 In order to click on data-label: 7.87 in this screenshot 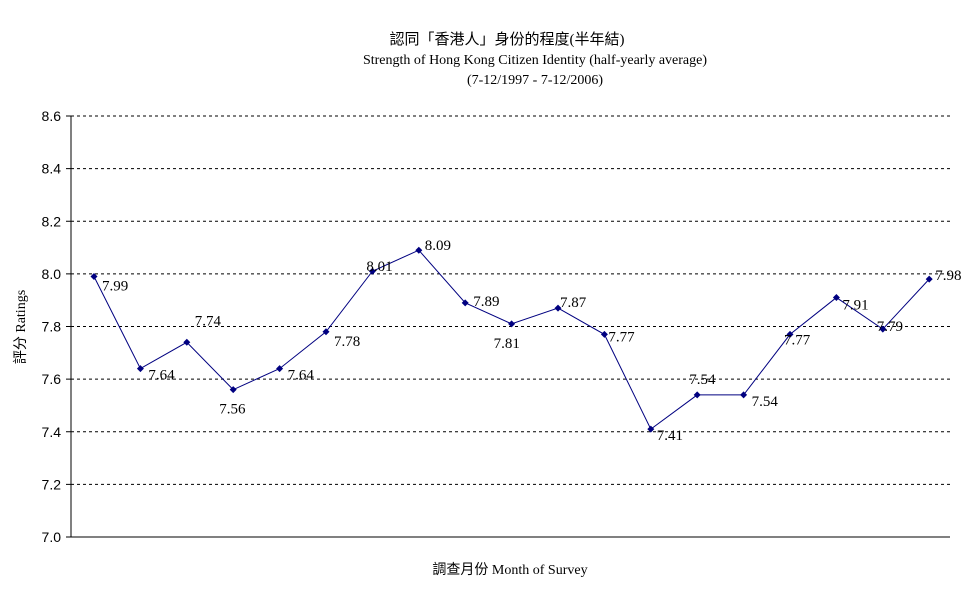, I will do `click(573, 303)`.